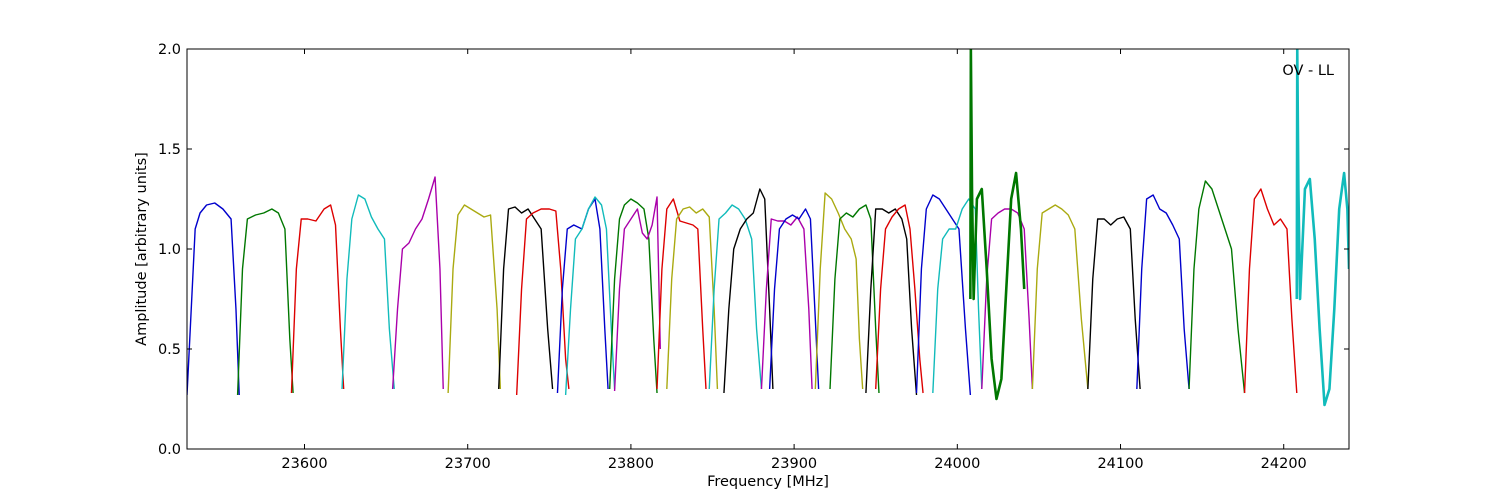 This screenshot has height=500, width=1500. Describe the element at coordinates (304, 464) in the screenshot. I see `x-tick-label: 23600` at that location.